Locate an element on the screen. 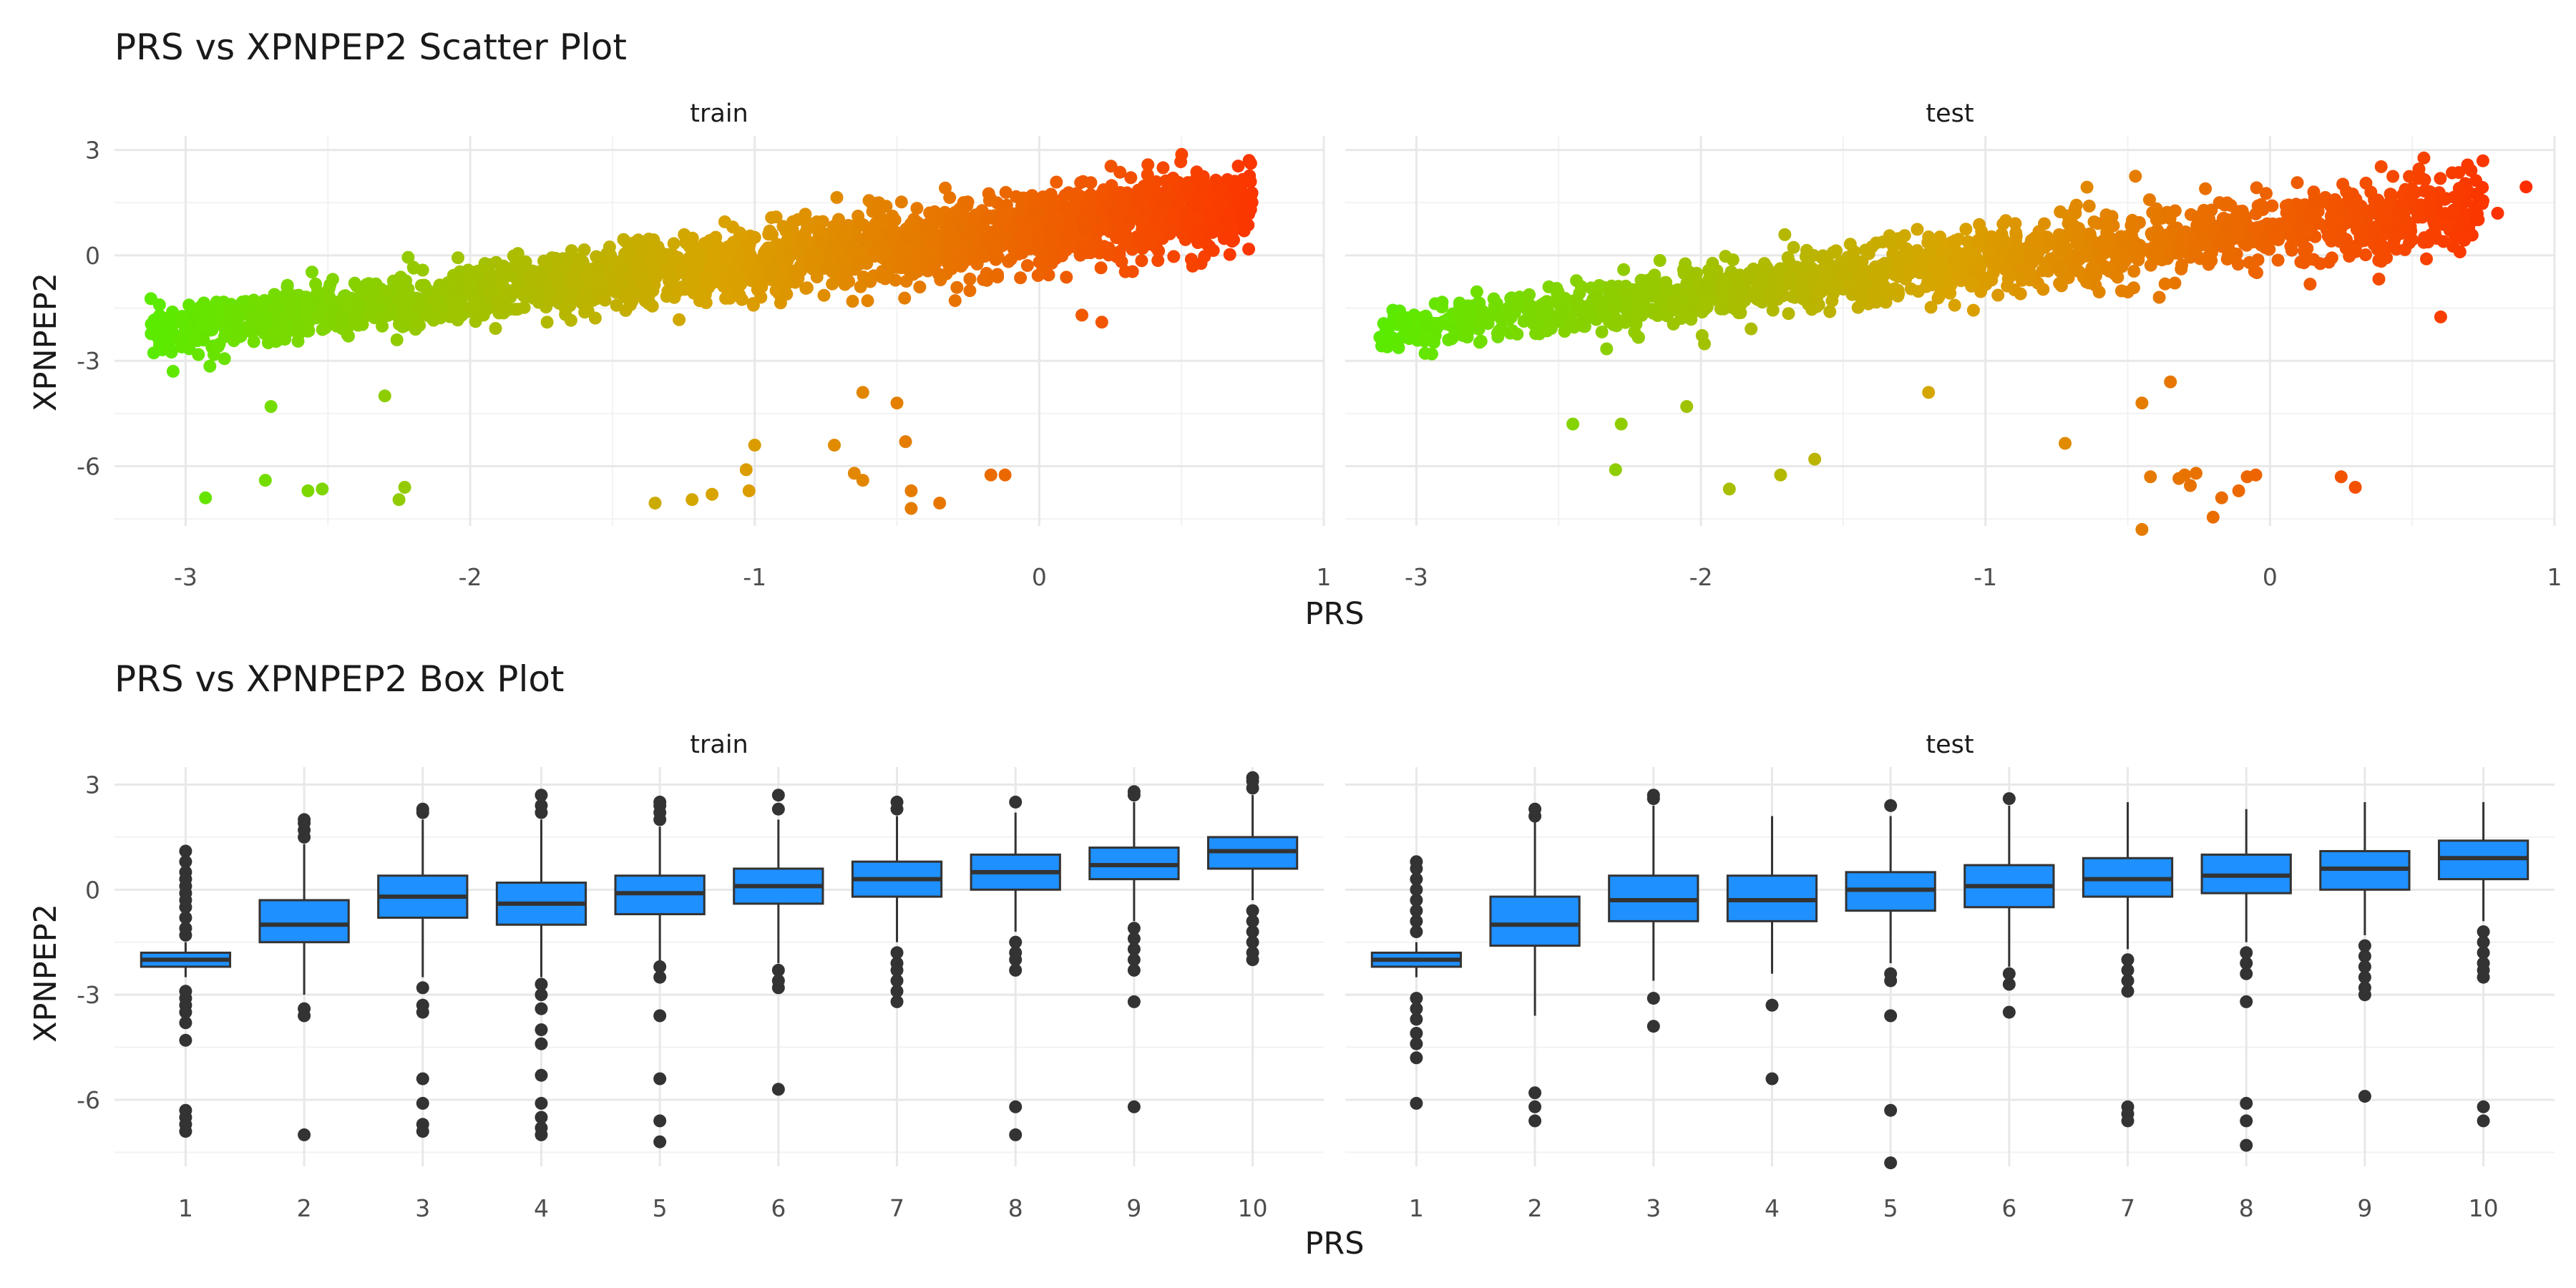  scatter-strip-test: test is located at coordinates (1950, 113).